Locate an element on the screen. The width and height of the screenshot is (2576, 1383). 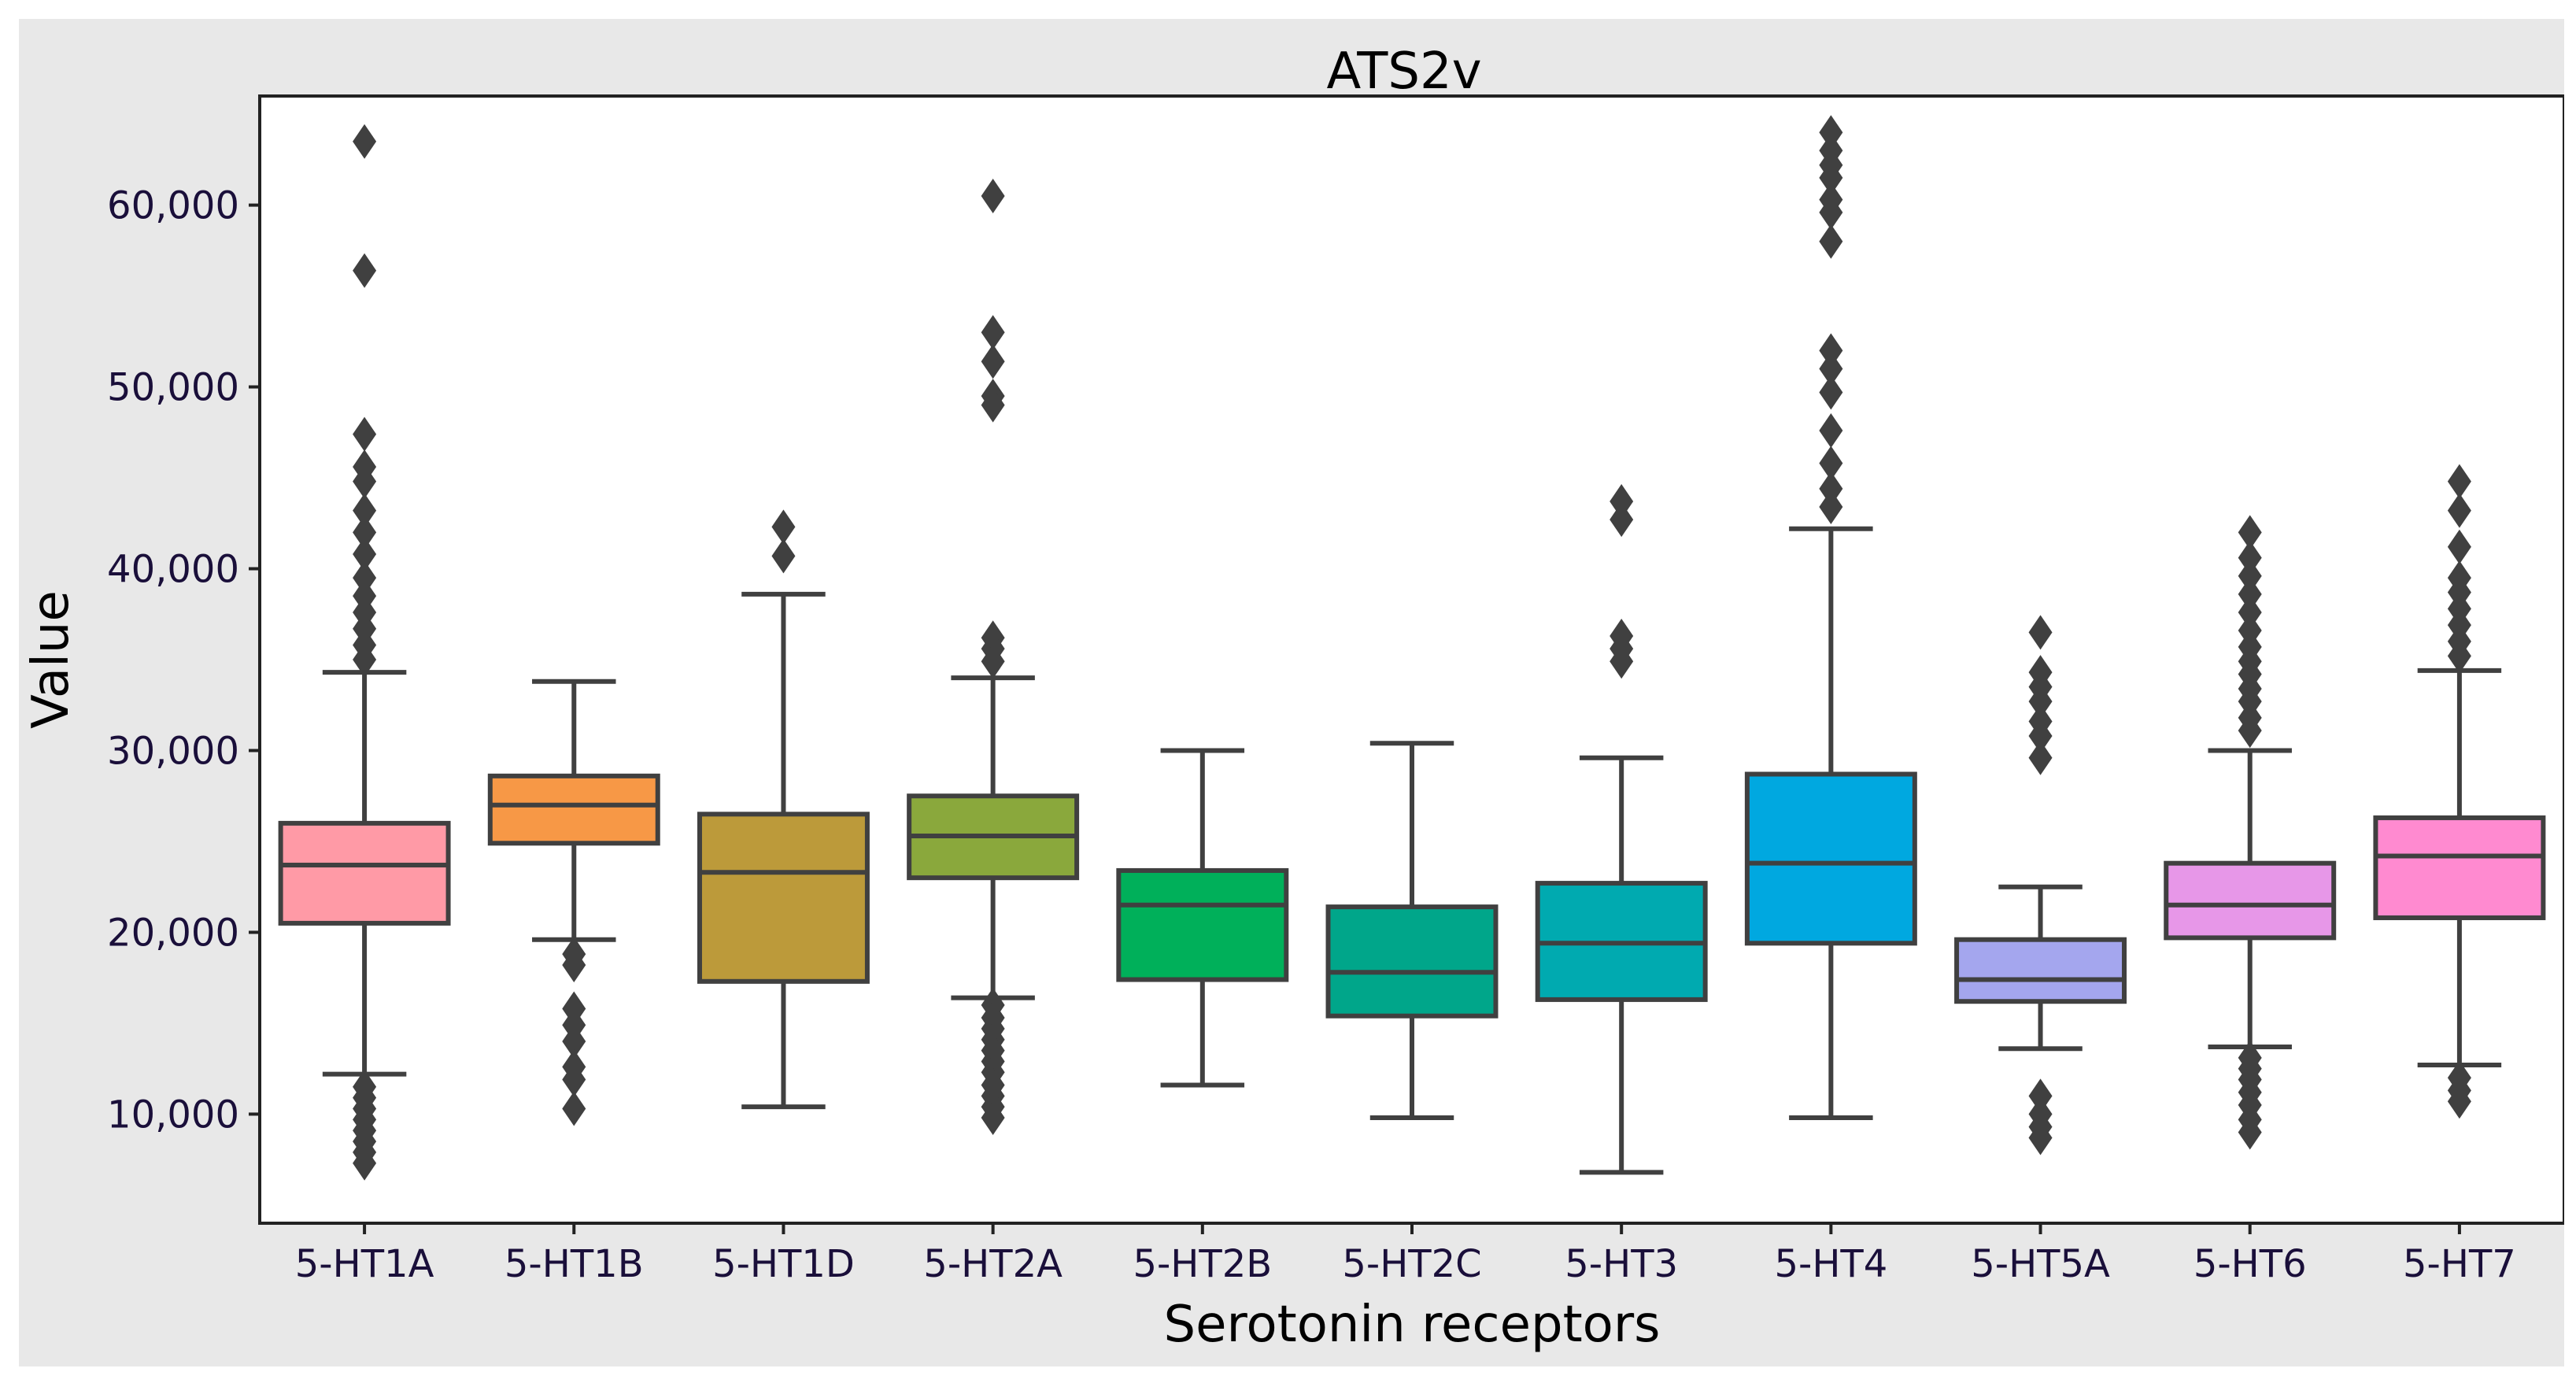
chart-title: ATS2v is located at coordinates (1403, 72).